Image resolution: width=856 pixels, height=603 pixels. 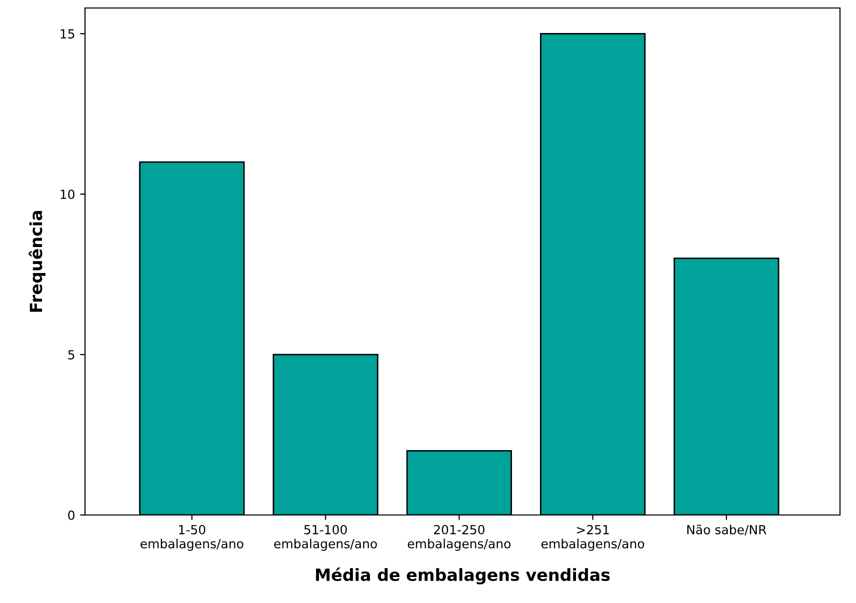 I want to click on y-axis-title: Frequência, so click(x=37, y=261).